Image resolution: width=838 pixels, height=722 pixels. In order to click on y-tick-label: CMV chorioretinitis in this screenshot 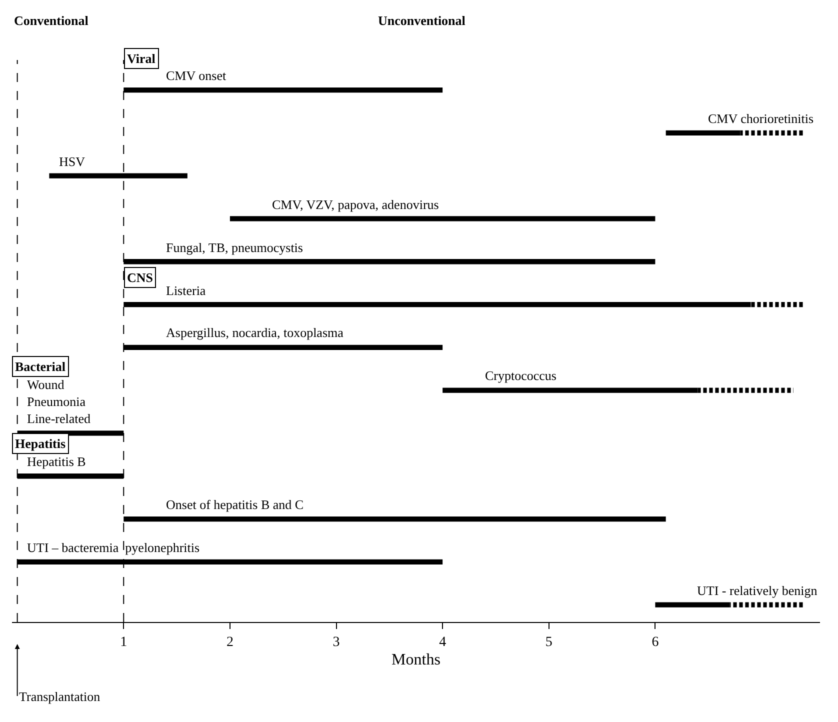, I will do `click(761, 118)`.